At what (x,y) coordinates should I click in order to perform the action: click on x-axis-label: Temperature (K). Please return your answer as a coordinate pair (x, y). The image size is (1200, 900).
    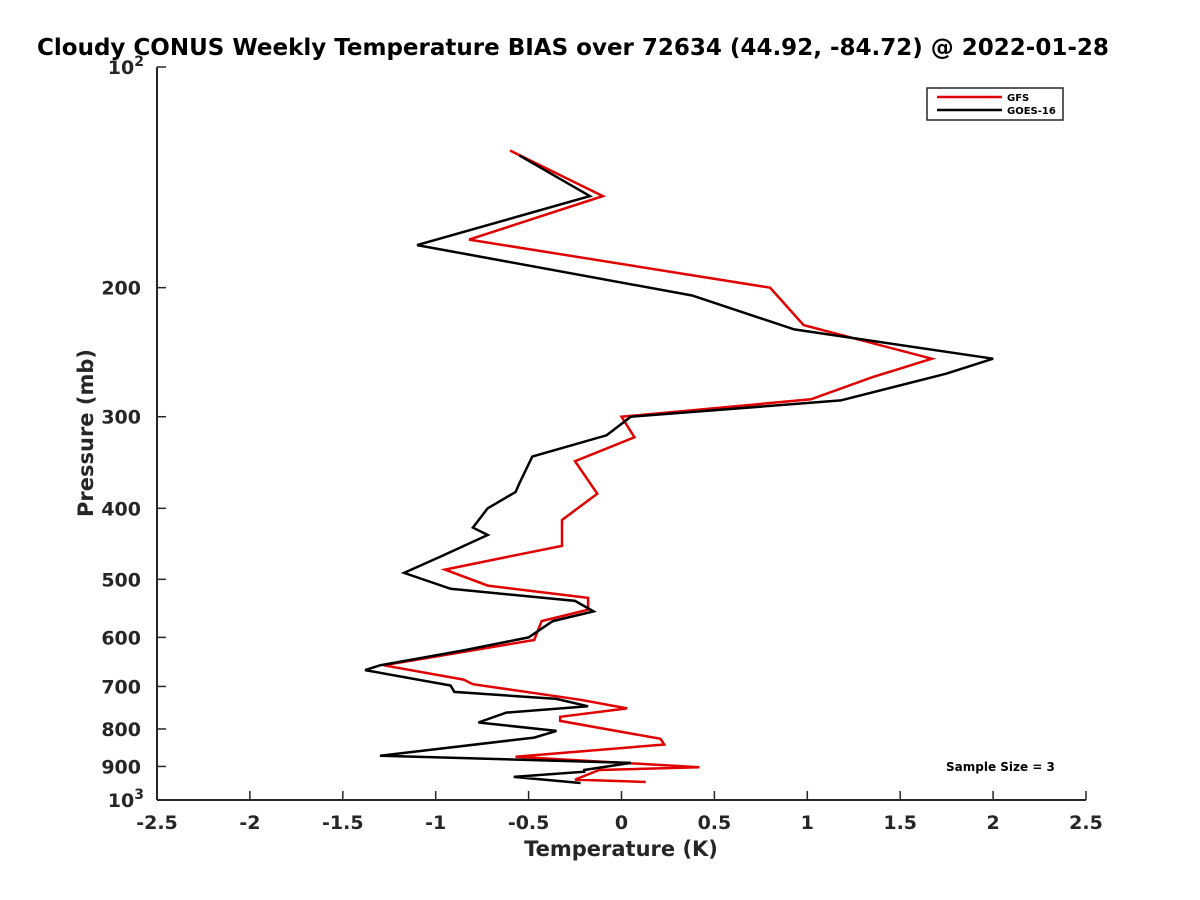
    Looking at the image, I should click on (621, 849).